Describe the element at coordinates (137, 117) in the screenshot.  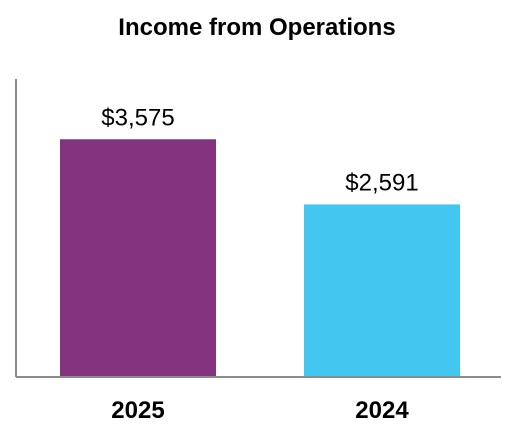
I see `value-label-2025: $3,575` at that location.